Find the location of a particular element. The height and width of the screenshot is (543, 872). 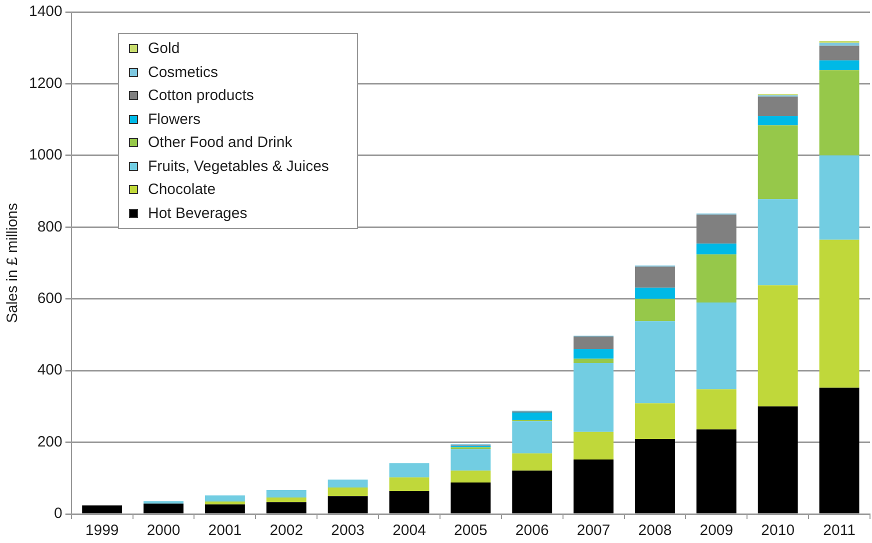

y-tick-label: 1400 is located at coordinates (45, 11).